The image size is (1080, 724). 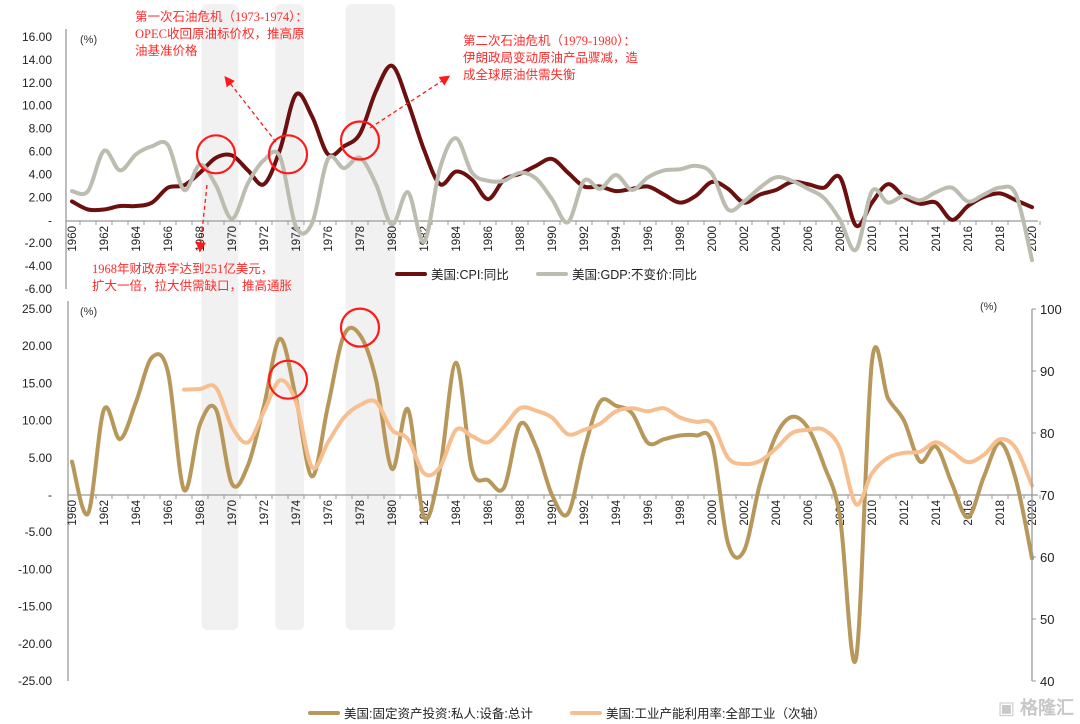 What do you see at coordinates (88, 312) in the screenshot?
I see `y-unit-label: (%)` at bounding box center [88, 312].